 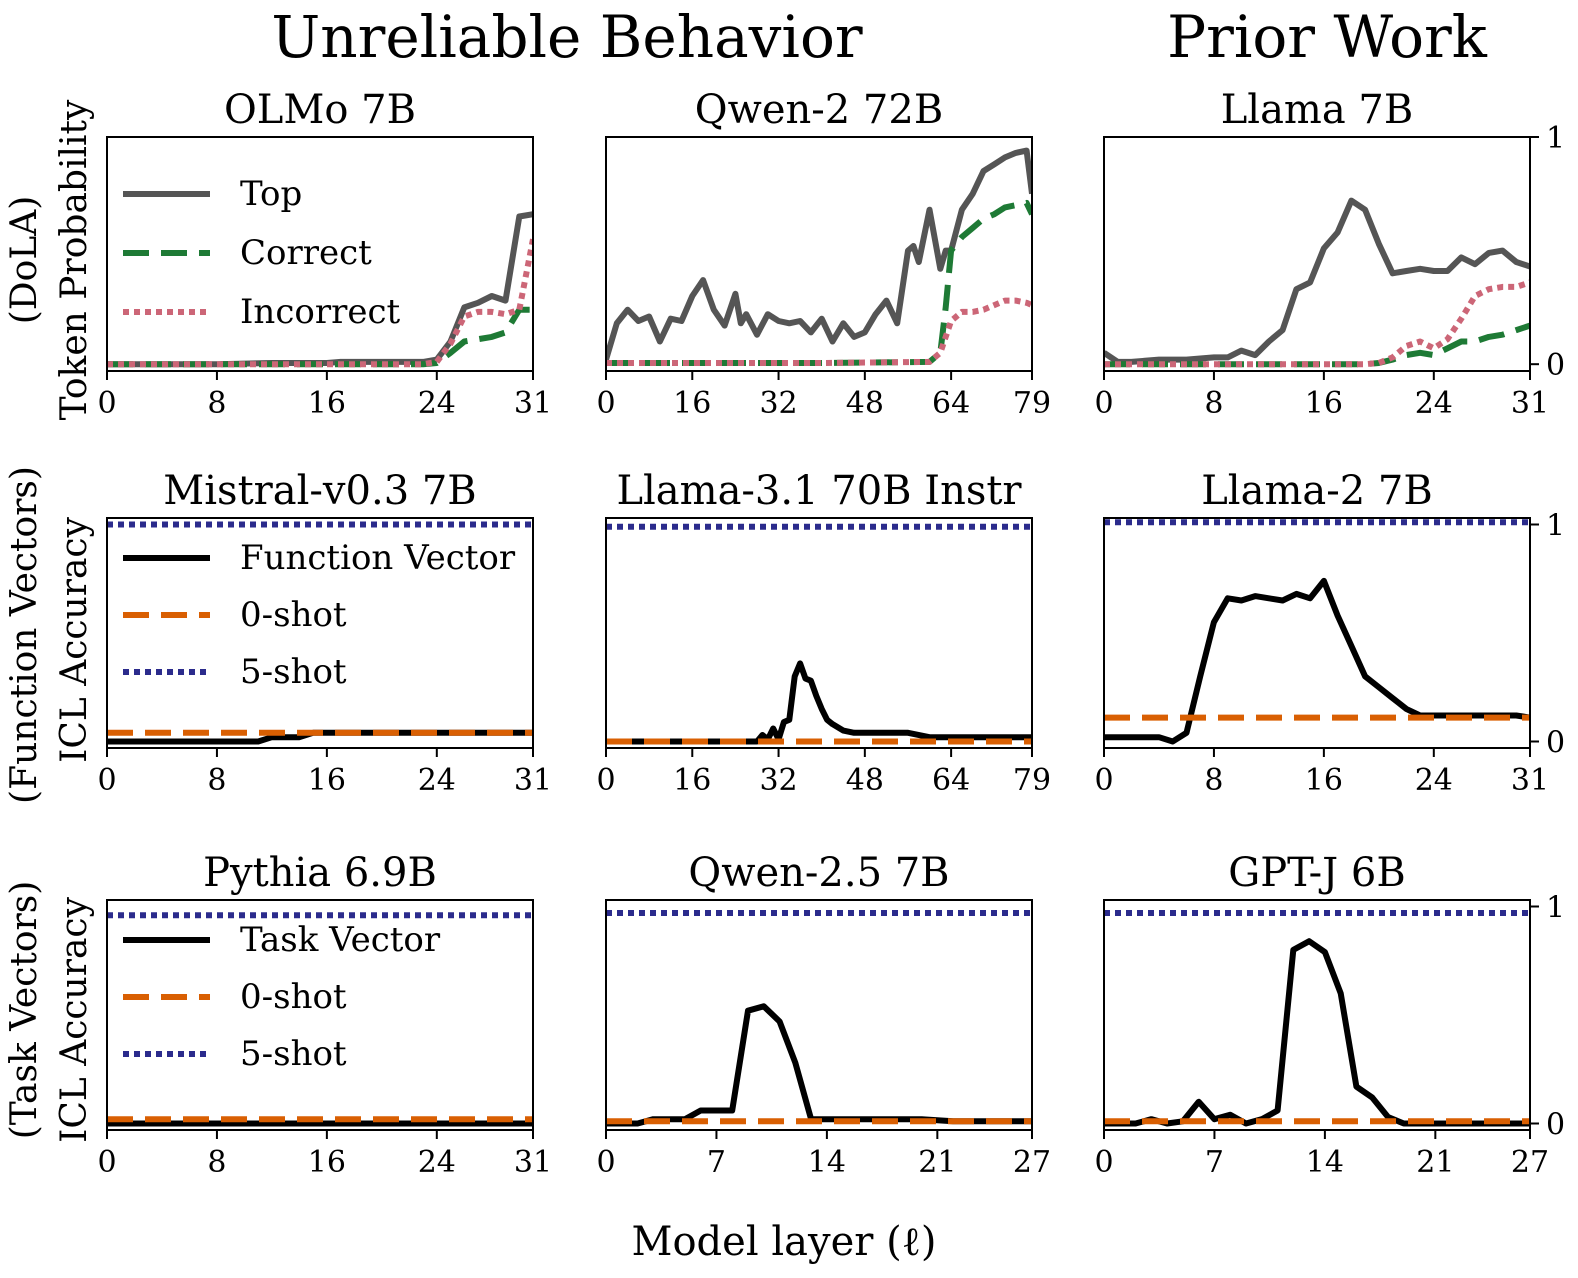 What do you see at coordinates (378, 558) in the screenshot?
I see `legend-label: Function Vector` at bounding box center [378, 558].